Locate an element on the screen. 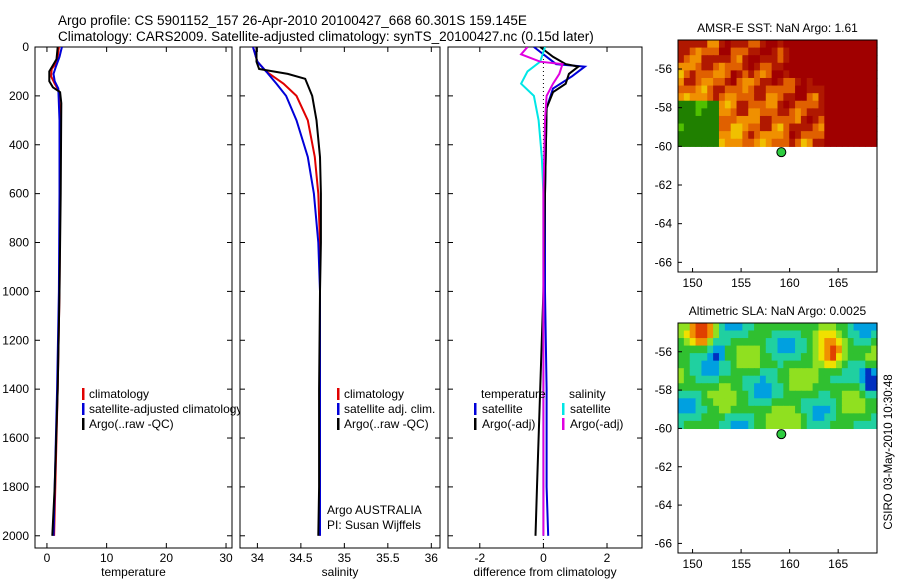  legend-group-title: salinity is located at coordinates (587, 394).